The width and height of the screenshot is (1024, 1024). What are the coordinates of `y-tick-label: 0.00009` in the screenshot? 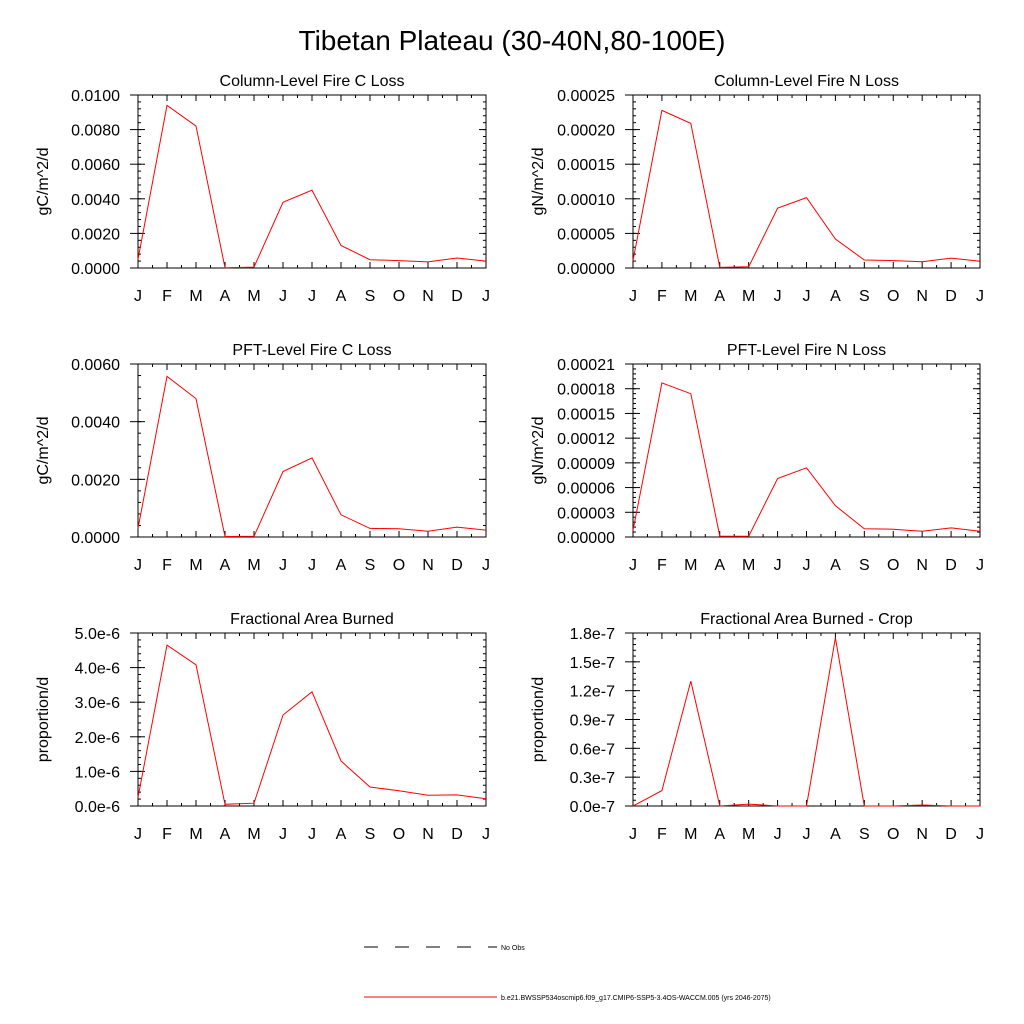 It's located at (586, 464).